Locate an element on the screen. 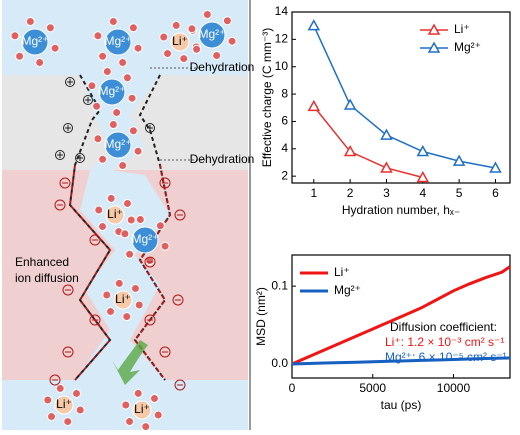 This screenshot has width=520, height=435. annotation: Li⁺: 1.2 × 10⁻³ cm² s⁻¹ is located at coordinates (444, 342).